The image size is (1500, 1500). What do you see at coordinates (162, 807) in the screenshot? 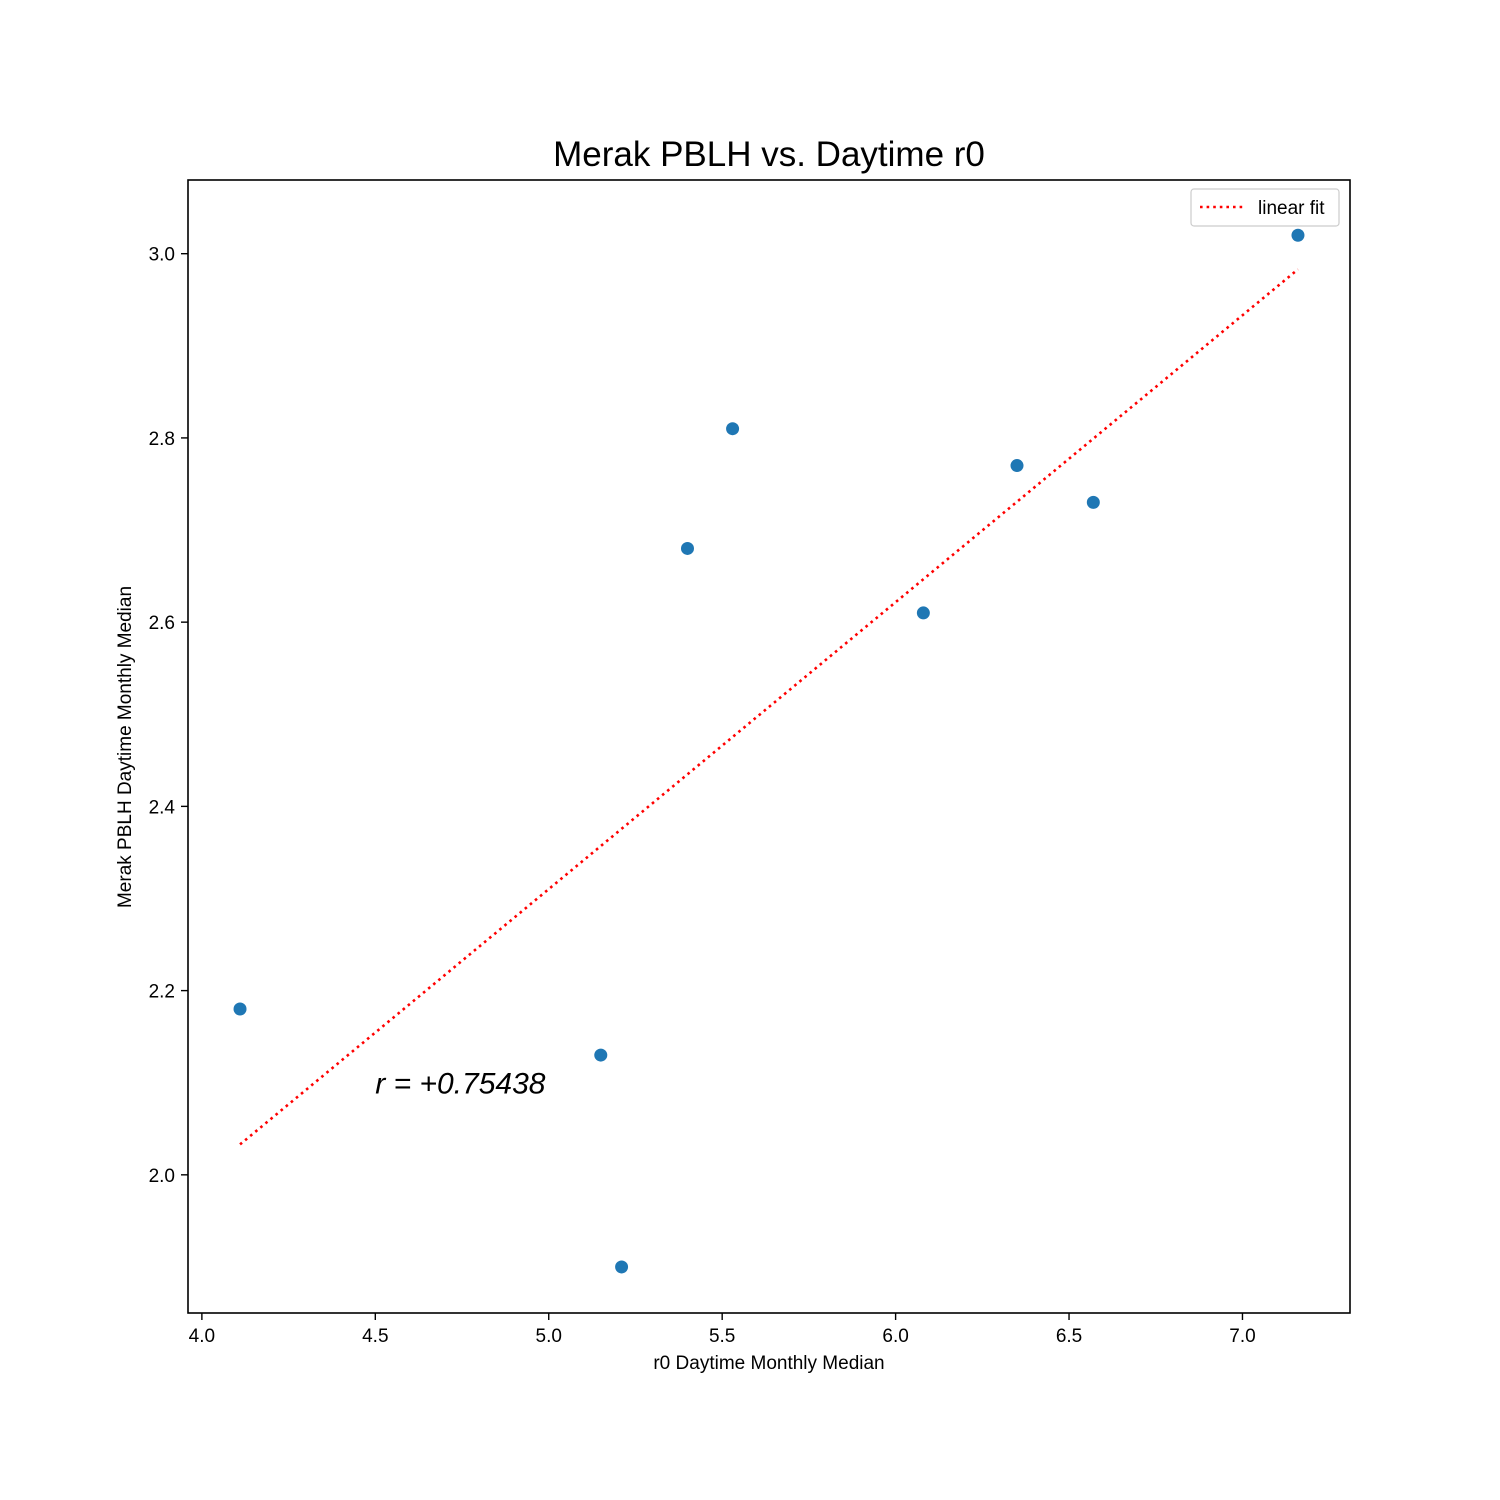
I see `y-tick-label: 2.4` at bounding box center [162, 807].